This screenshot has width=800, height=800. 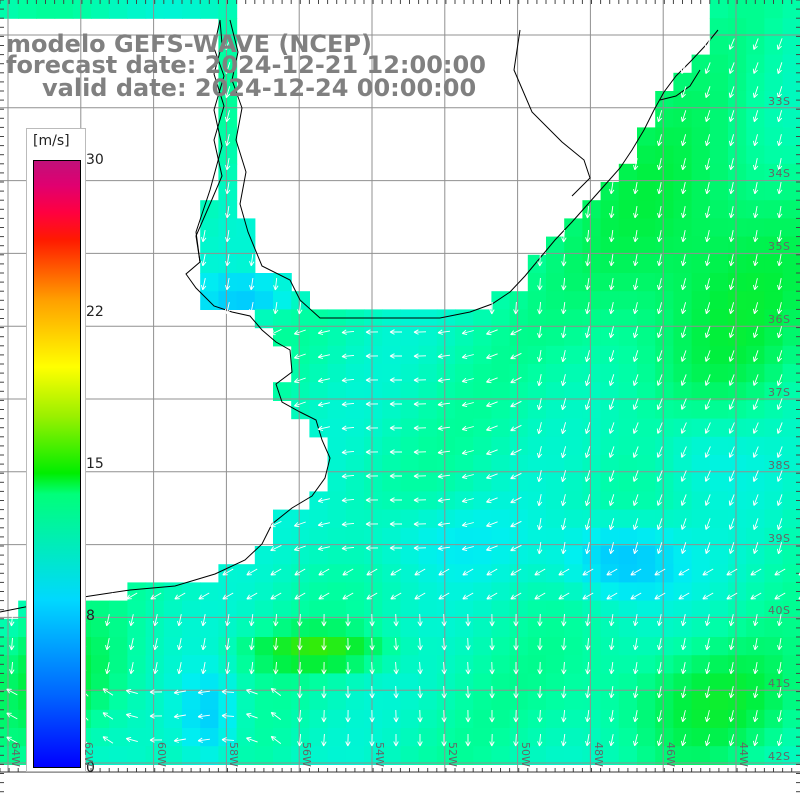 What do you see at coordinates (452, 754) in the screenshot?
I see `lon-label-52w: 52W` at bounding box center [452, 754].